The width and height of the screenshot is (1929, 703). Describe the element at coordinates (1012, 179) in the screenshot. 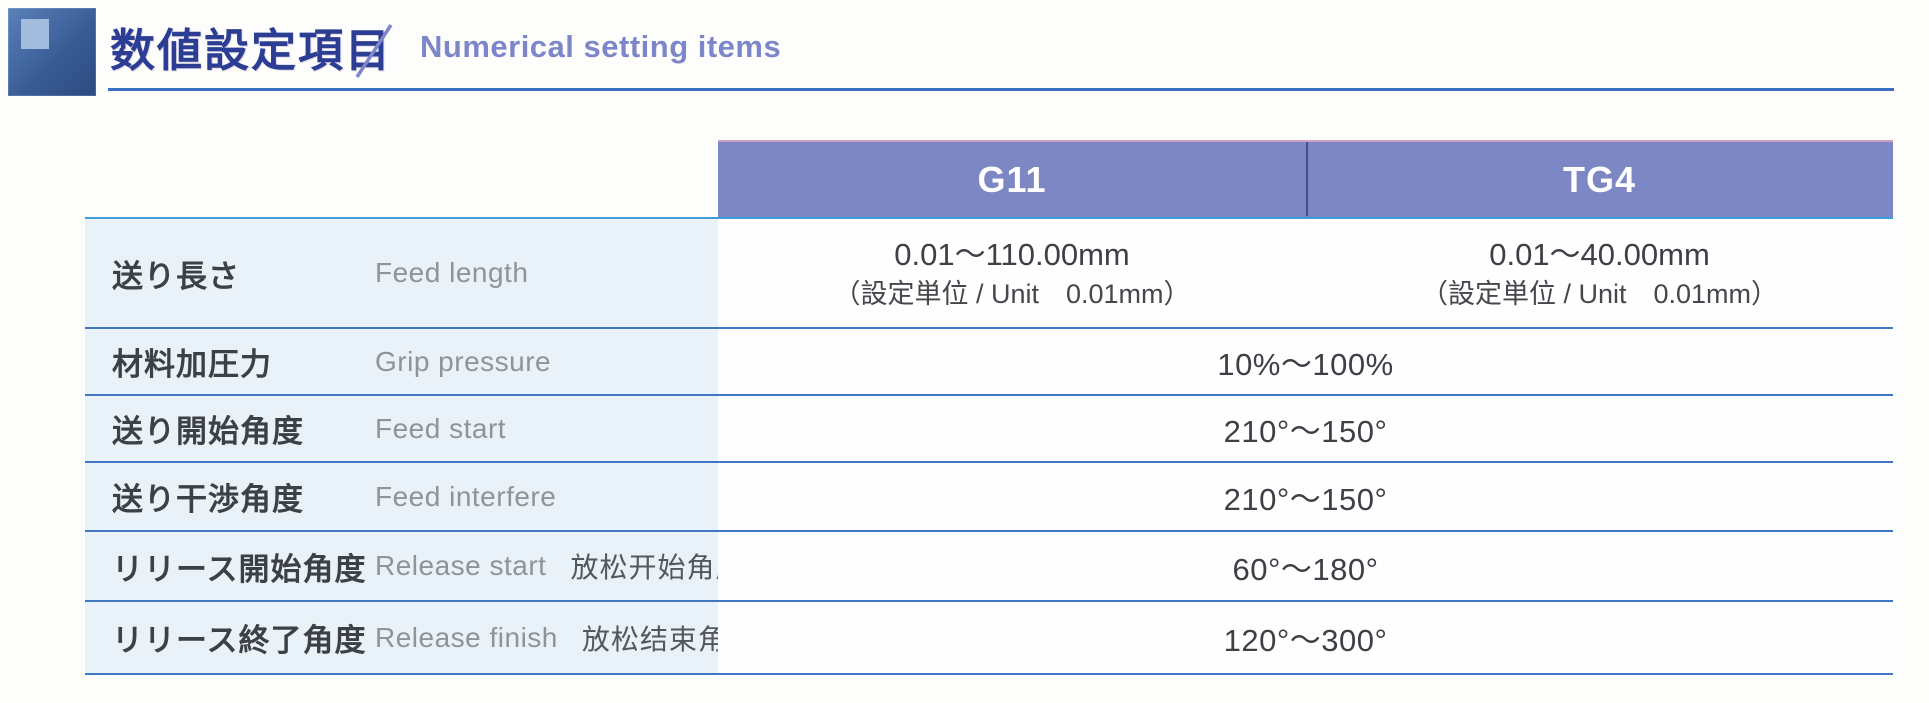

I see `column-header-g11: G11` at that location.